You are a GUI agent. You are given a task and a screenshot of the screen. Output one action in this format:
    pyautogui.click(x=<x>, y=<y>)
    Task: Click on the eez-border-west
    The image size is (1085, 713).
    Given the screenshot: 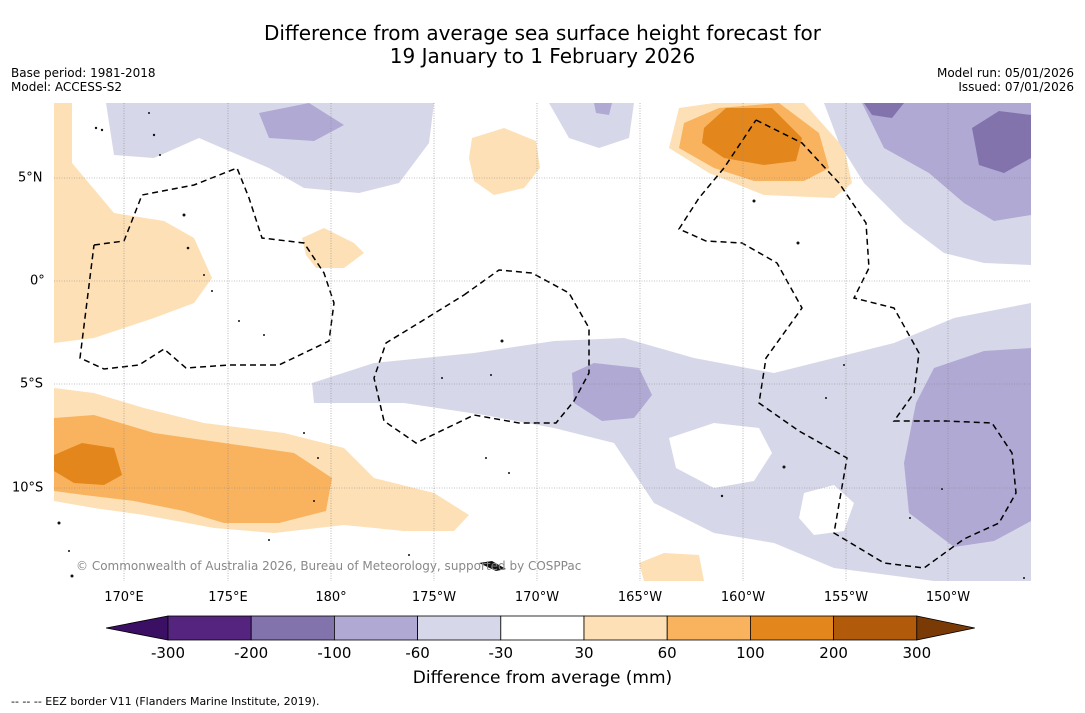 What is the action you would take?
    pyautogui.click(x=207, y=268)
    